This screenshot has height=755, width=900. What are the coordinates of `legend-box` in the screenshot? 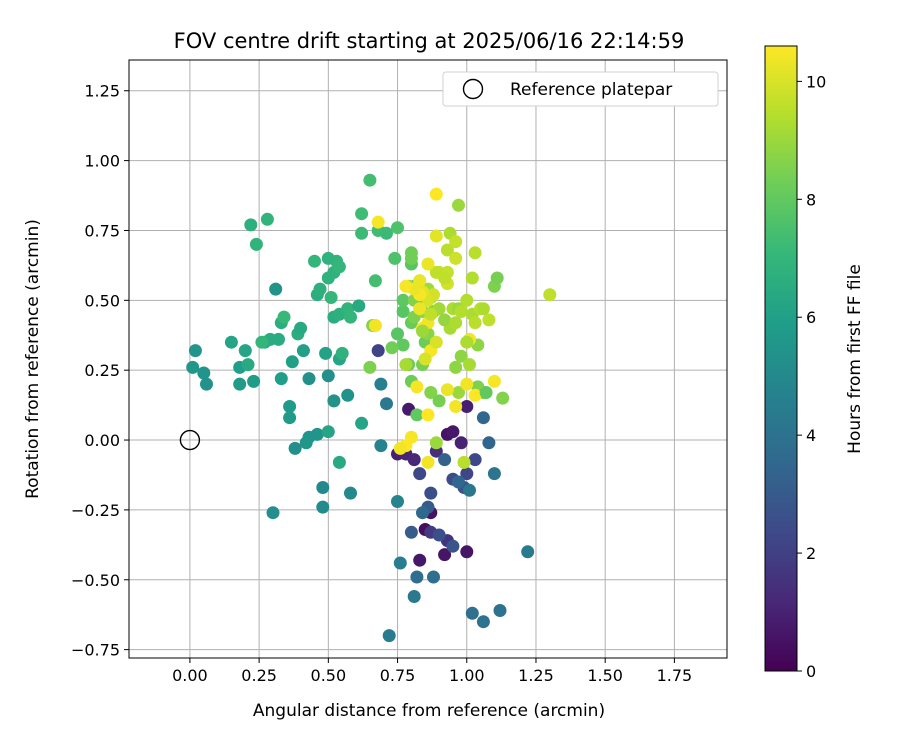 It's located at (580, 89).